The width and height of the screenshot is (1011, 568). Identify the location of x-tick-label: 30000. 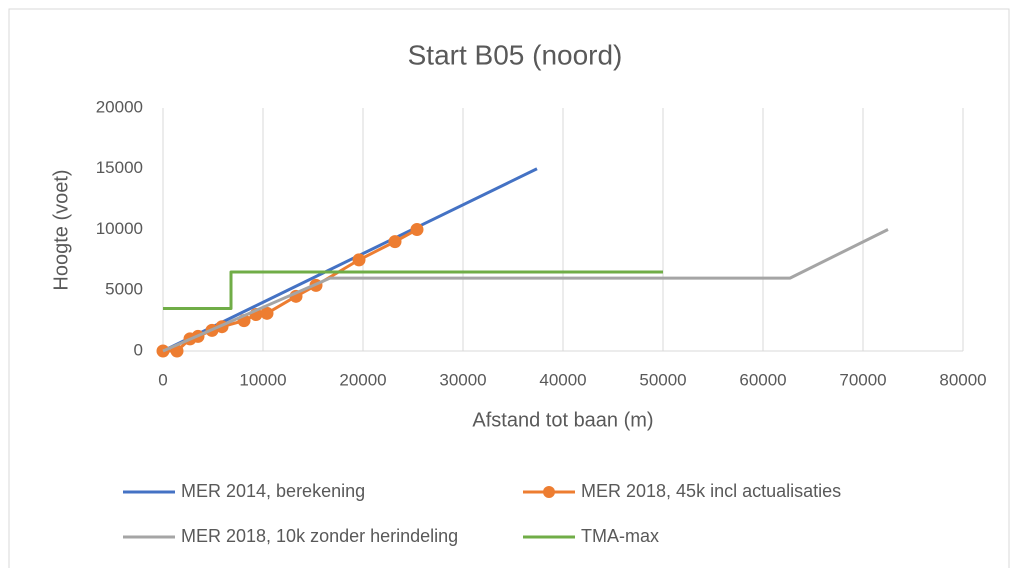
(462, 379).